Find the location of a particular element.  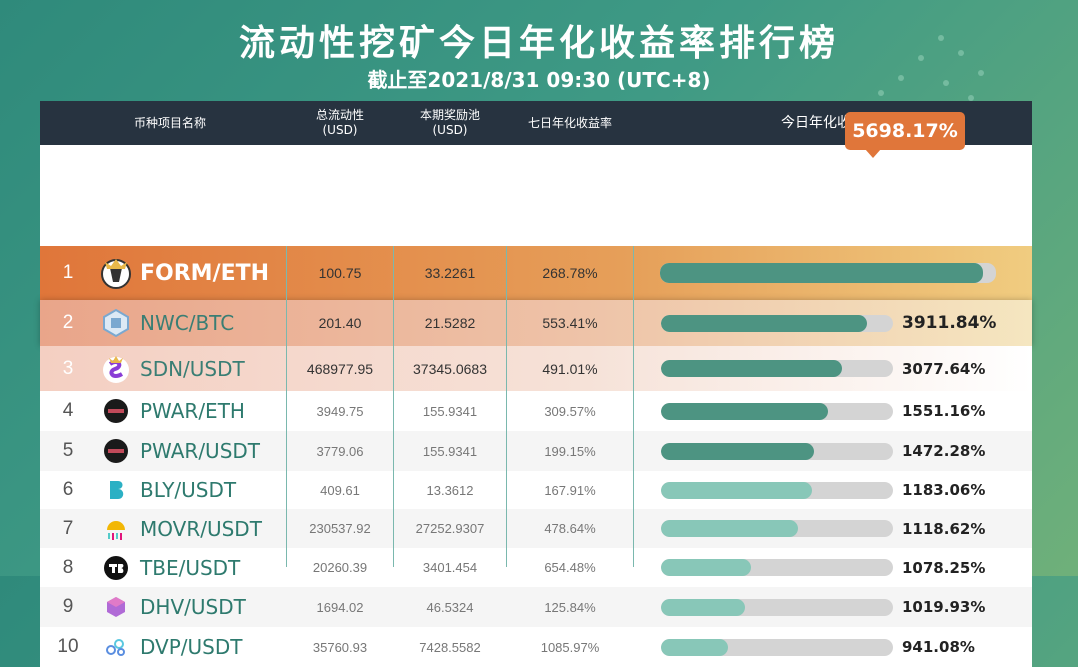

rank-number: 4 is located at coordinates (68, 410).